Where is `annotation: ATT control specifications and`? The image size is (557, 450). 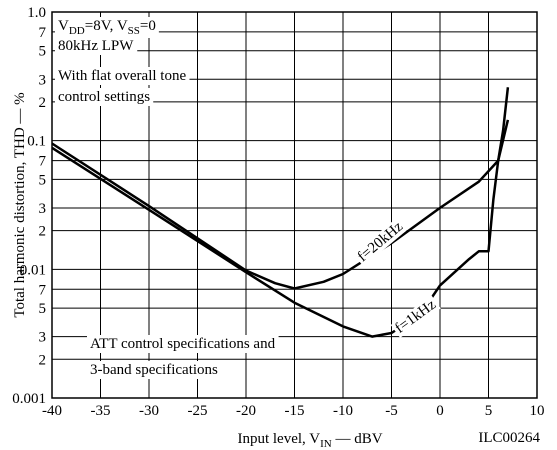 annotation: ATT control specifications and is located at coordinates (183, 344).